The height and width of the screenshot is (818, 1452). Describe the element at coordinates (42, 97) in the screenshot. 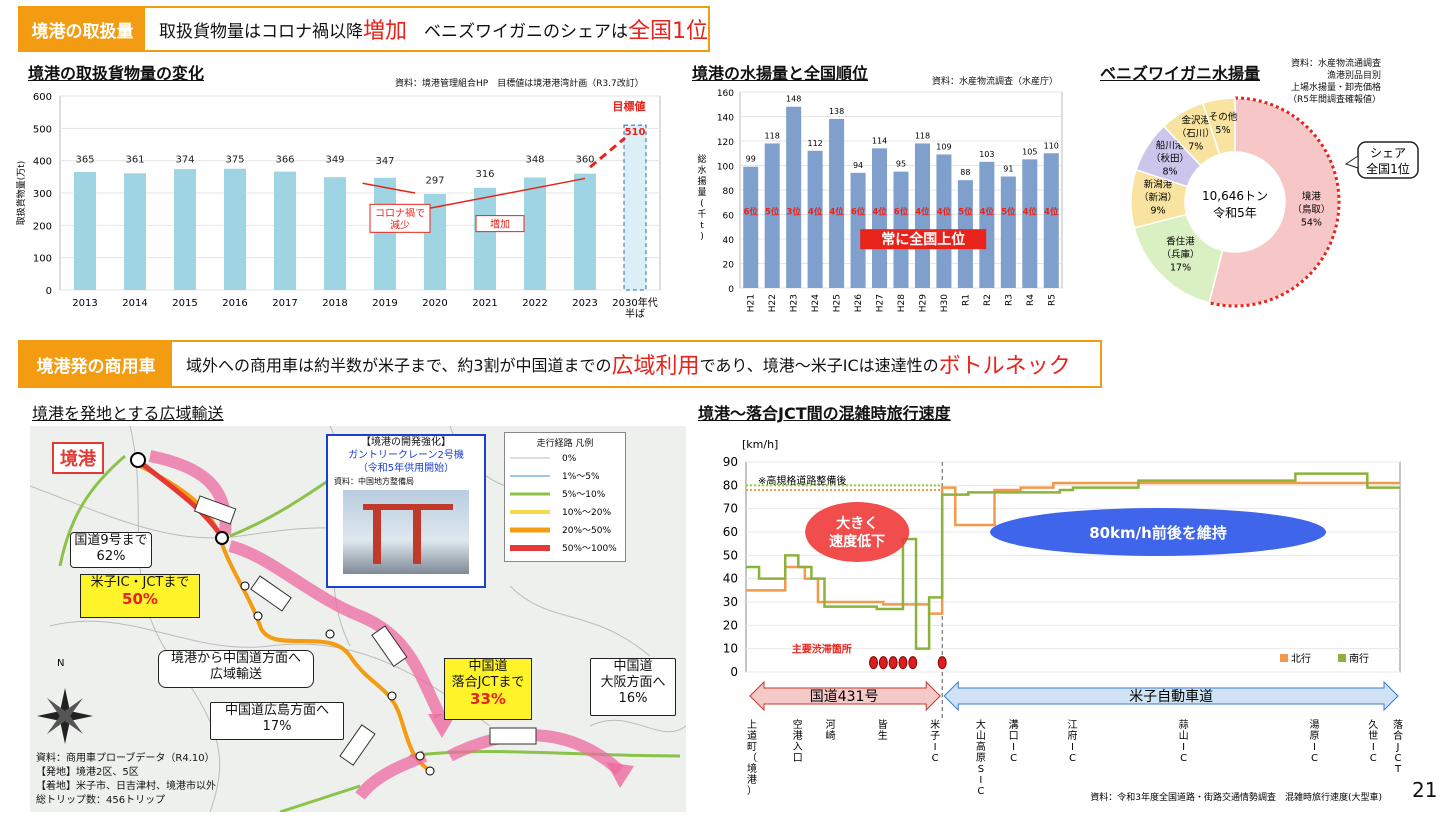

I see `cargo-ytick: 600` at that location.